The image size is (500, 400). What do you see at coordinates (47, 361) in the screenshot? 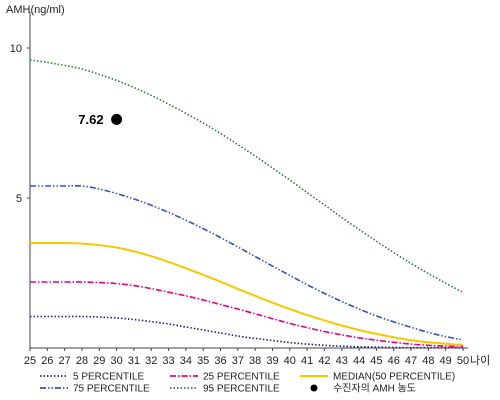
I see `x-tick-label: 26` at bounding box center [47, 361].